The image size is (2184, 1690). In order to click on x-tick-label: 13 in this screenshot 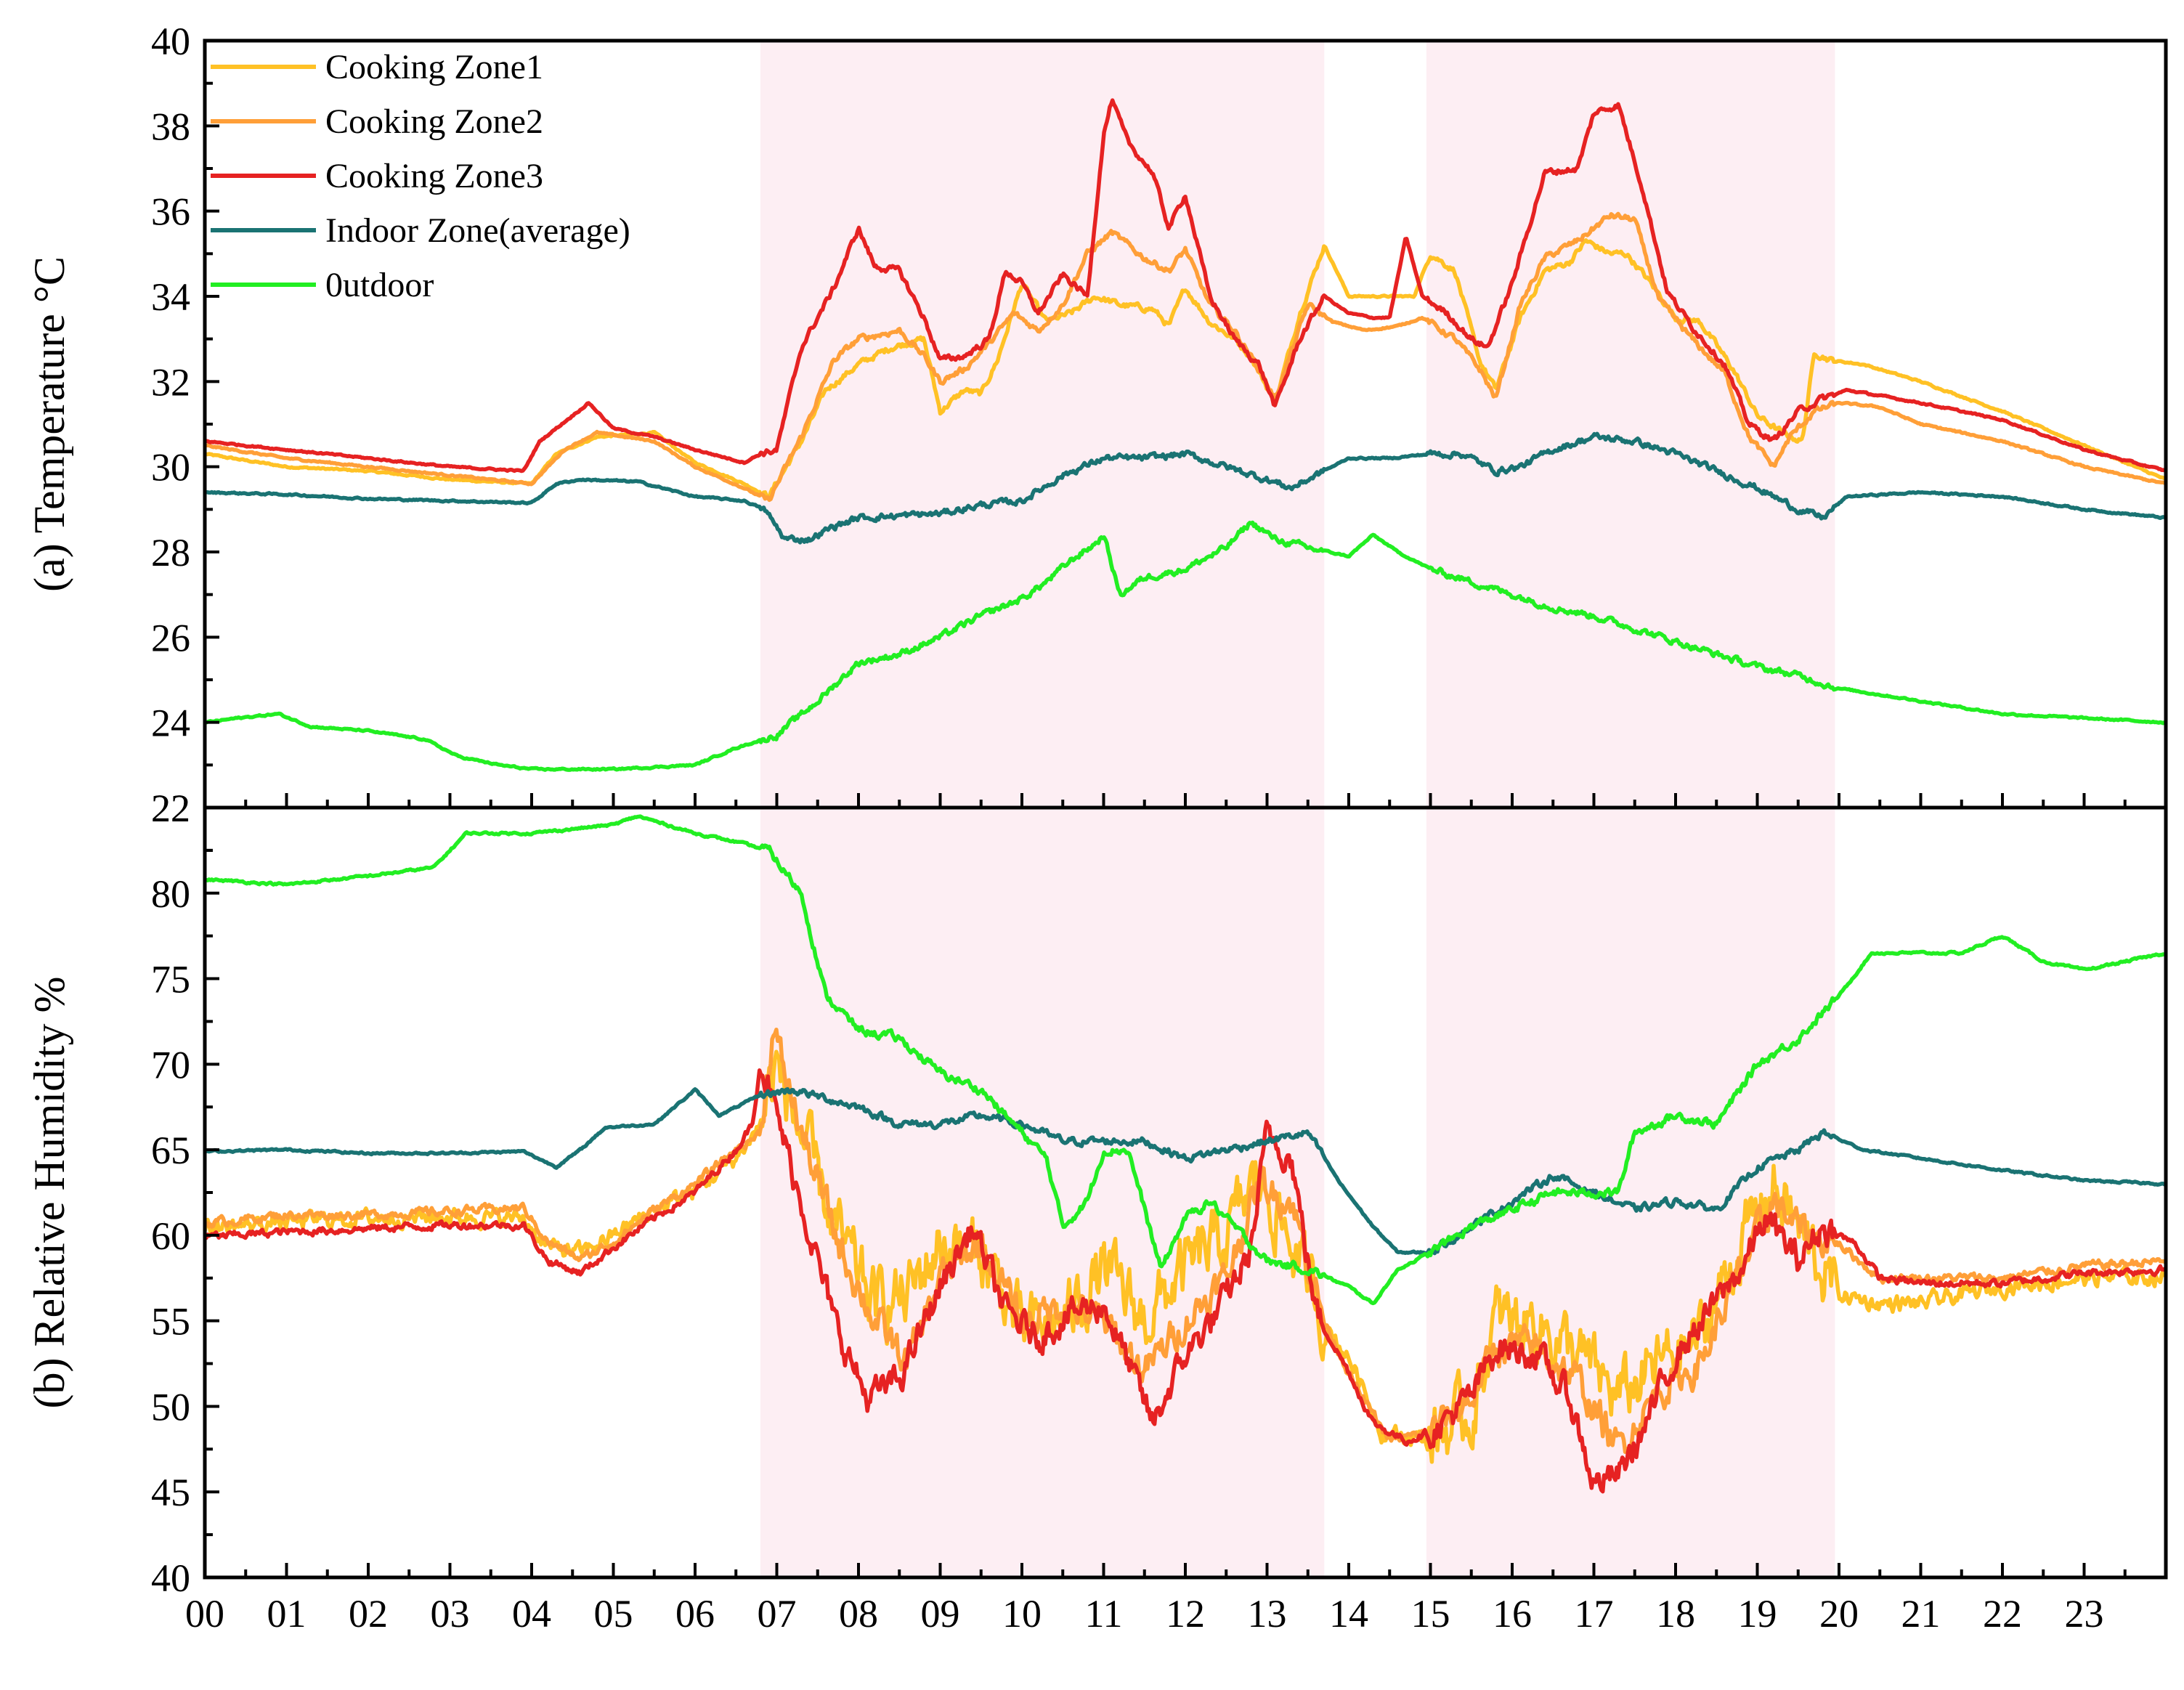, I will do `click(1268, 1614)`.